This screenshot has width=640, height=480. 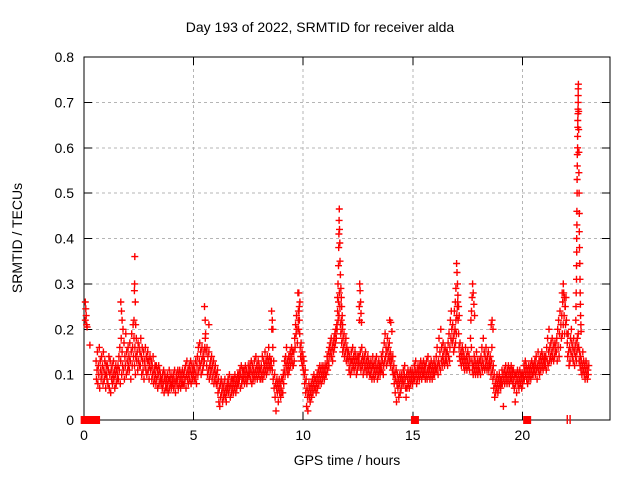 What do you see at coordinates (65, 375) in the screenshot?
I see `y-tick-label: 0.1` at bounding box center [65, 375].